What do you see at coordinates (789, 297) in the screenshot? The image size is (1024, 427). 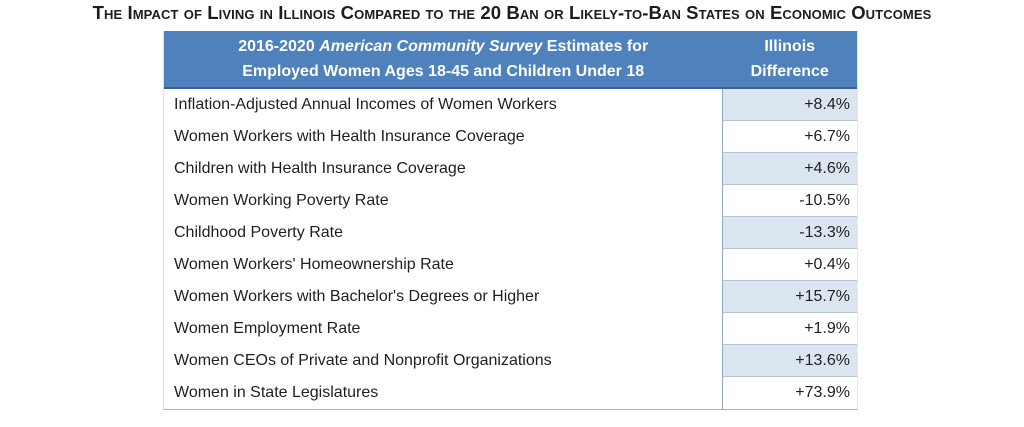 I see `row-value: +15.7%` at bounding box center [789, 297].